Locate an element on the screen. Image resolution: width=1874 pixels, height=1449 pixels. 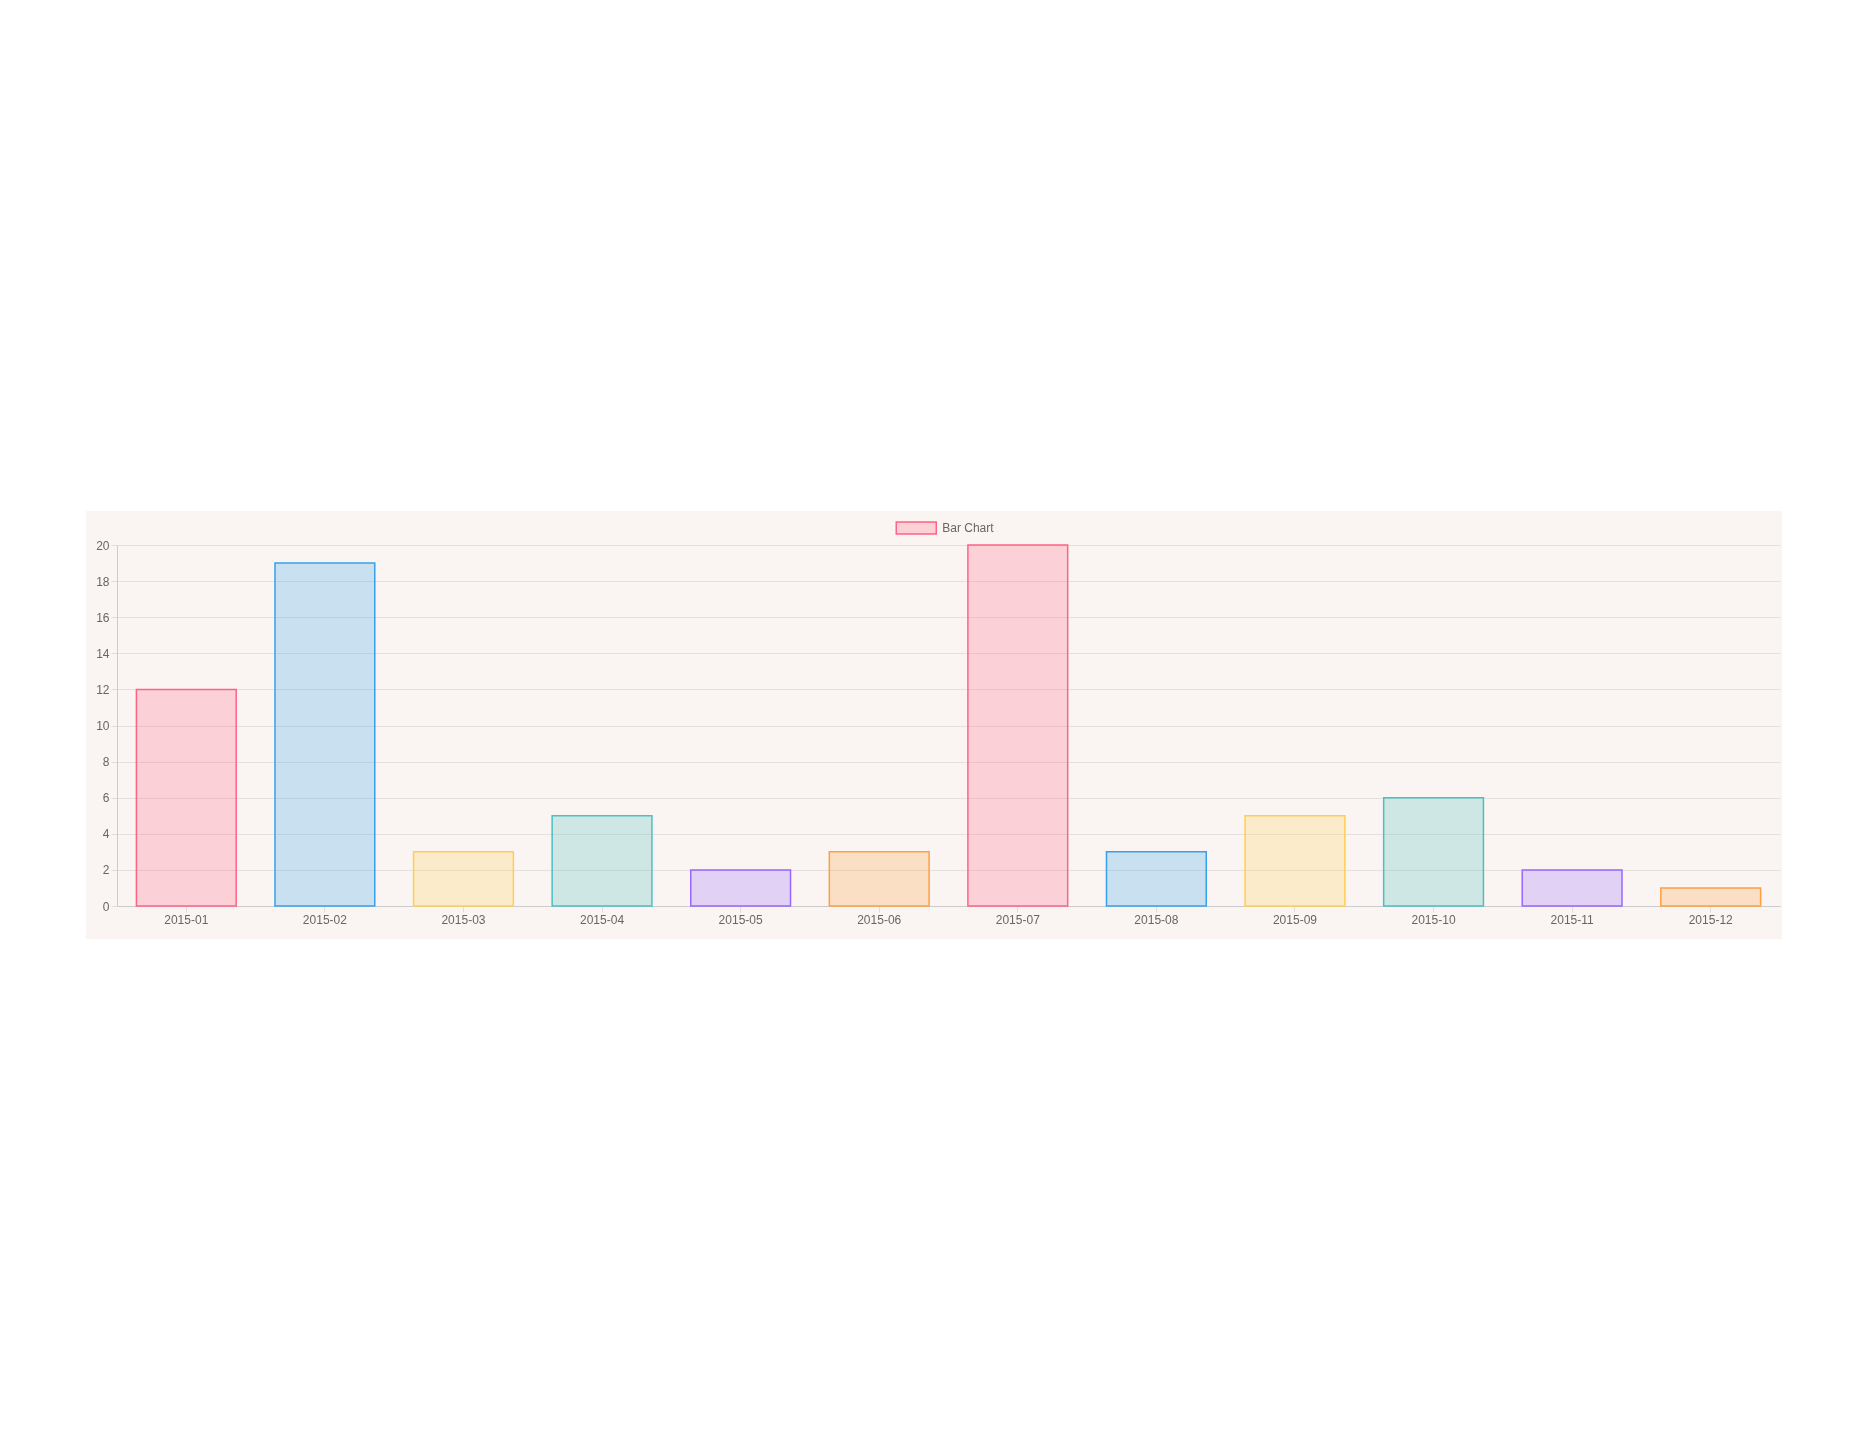
y-tick-label: 10 is located at coordinates (103, 726).